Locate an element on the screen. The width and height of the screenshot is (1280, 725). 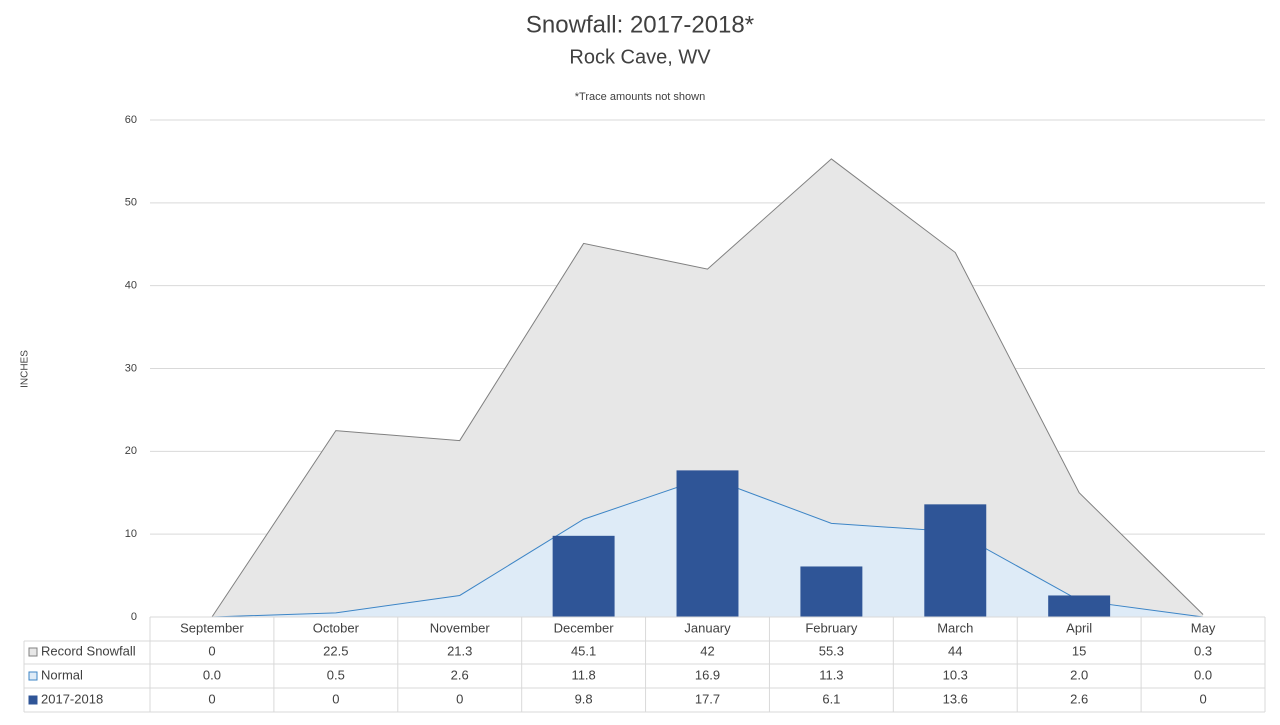
y-tick-label: 10 is located at coordinates (131, 534).